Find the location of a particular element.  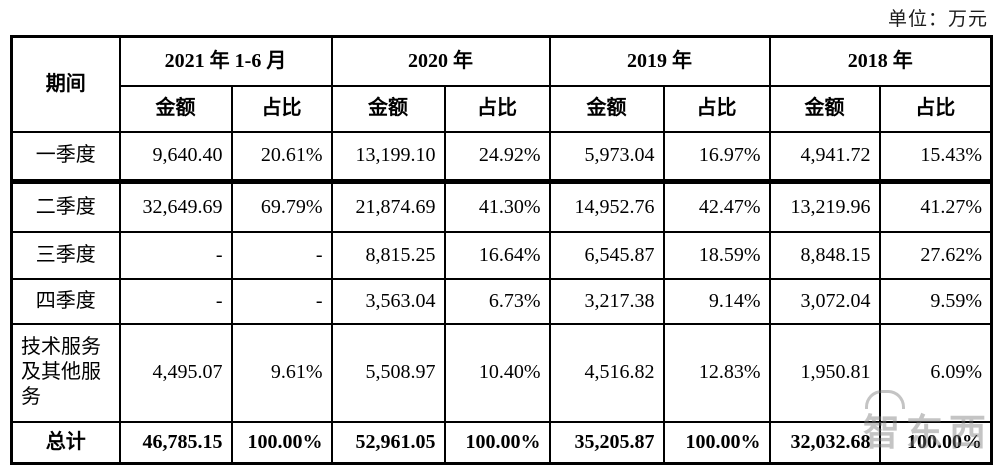

header-row-subcolumns: 金额 占比 金额 占比 金额 占比 金额 占比 is located at coordinates (502, 108).